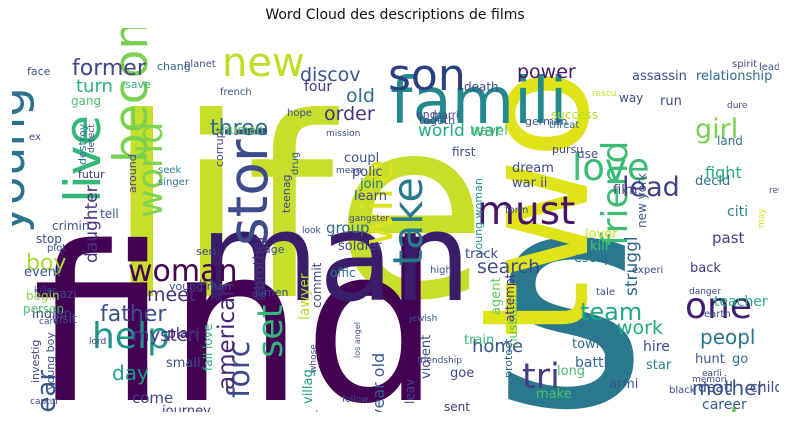 This screenshot has height=425, width=790. I want to click on word-detect: detect, so click(92, 138).